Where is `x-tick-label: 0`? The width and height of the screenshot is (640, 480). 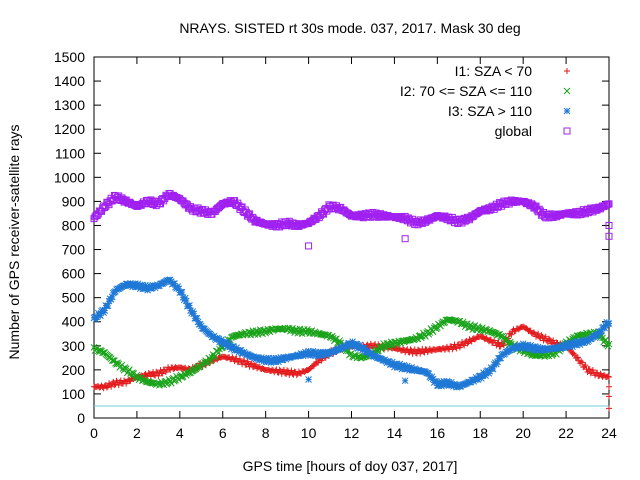 x-tick-label: 0 is located at coordinates (94, 433).